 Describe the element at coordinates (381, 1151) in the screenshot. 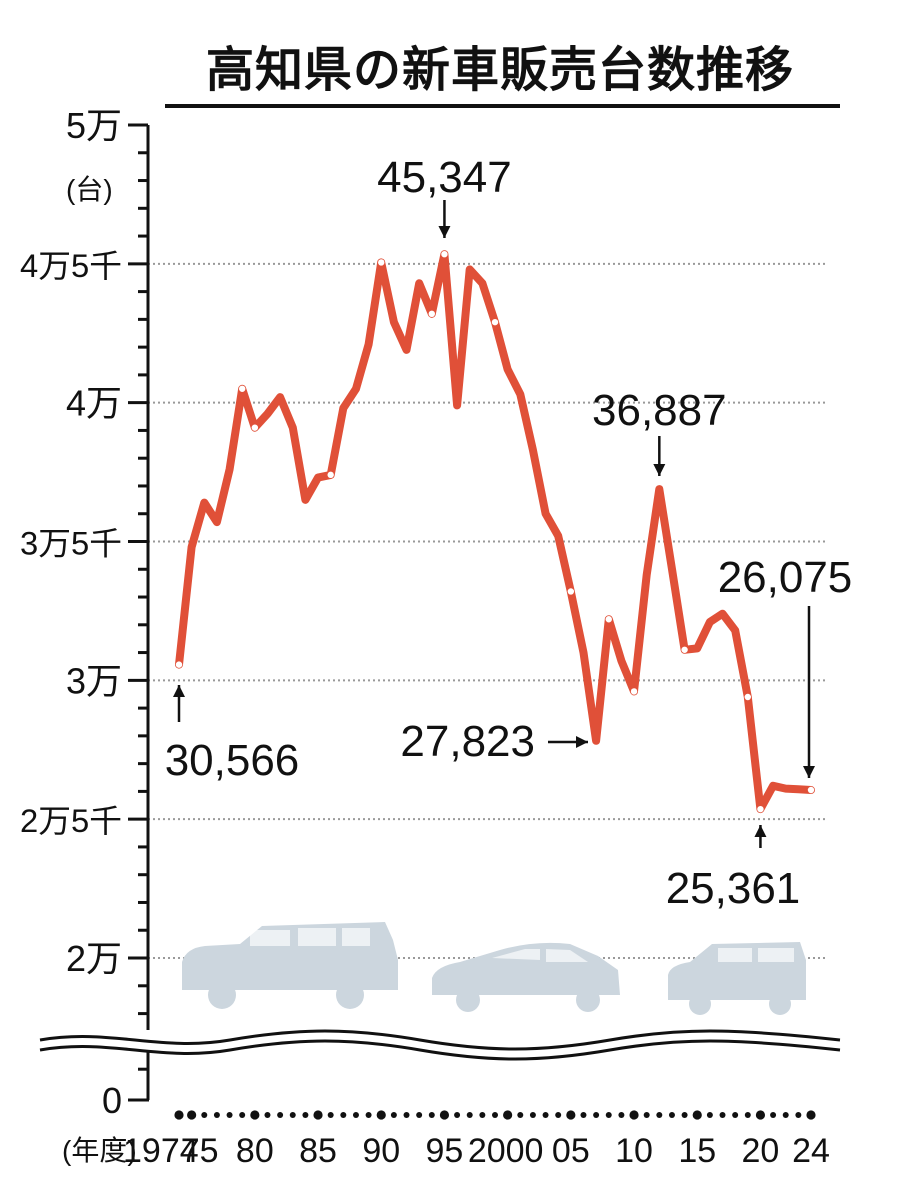

I see `x-tick-label: 90` at that location.